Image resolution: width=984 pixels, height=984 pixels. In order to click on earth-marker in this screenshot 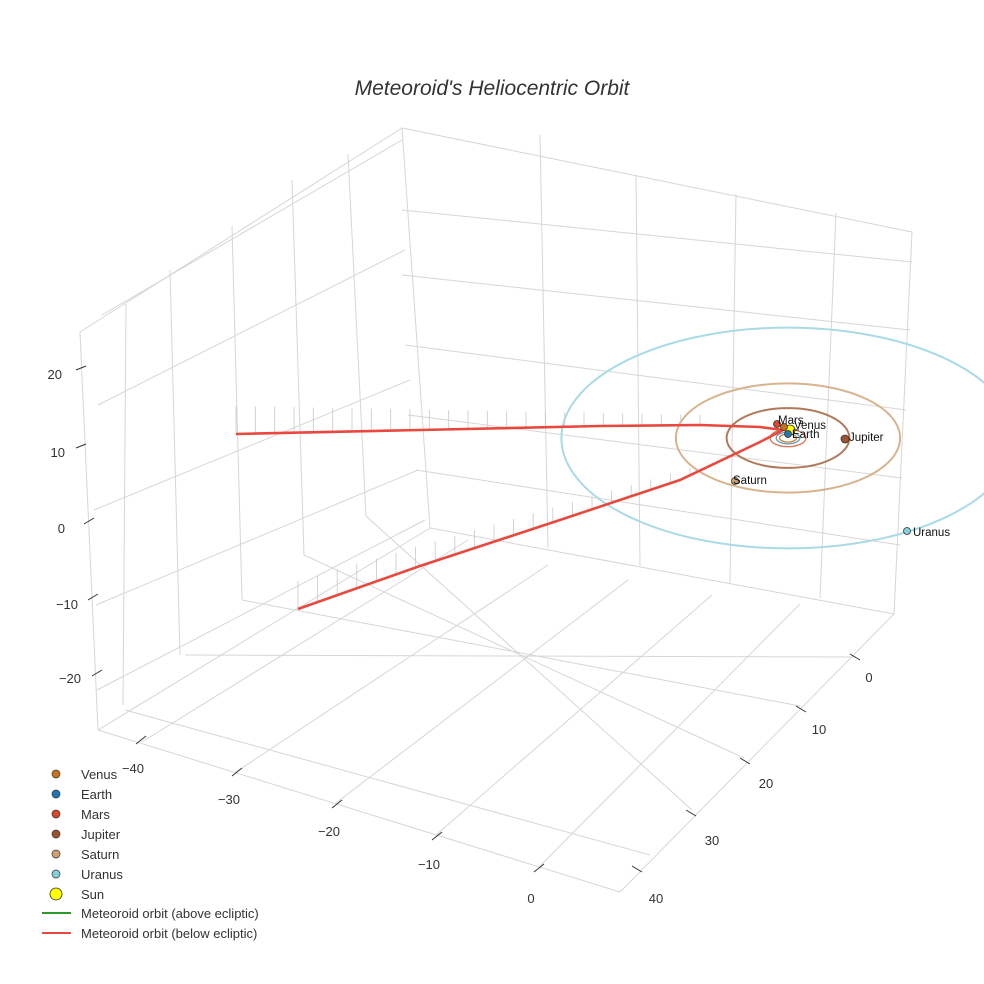, I will do `click(788, 434)`.